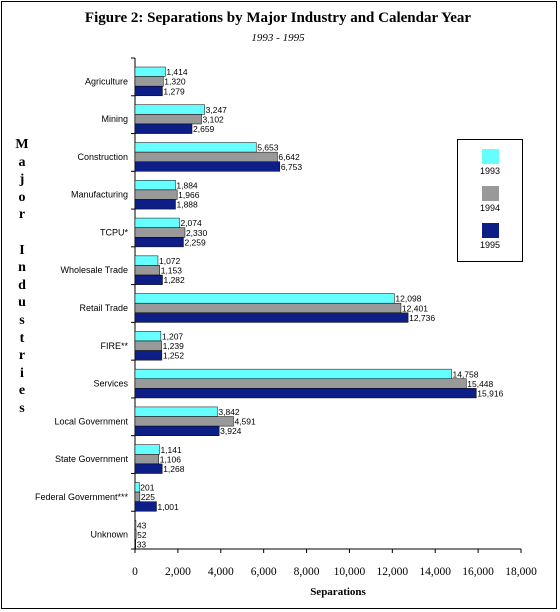 The width and height of the screenshot is (560, 612). I want to click on data-label: 12,401, so click(415, 308).